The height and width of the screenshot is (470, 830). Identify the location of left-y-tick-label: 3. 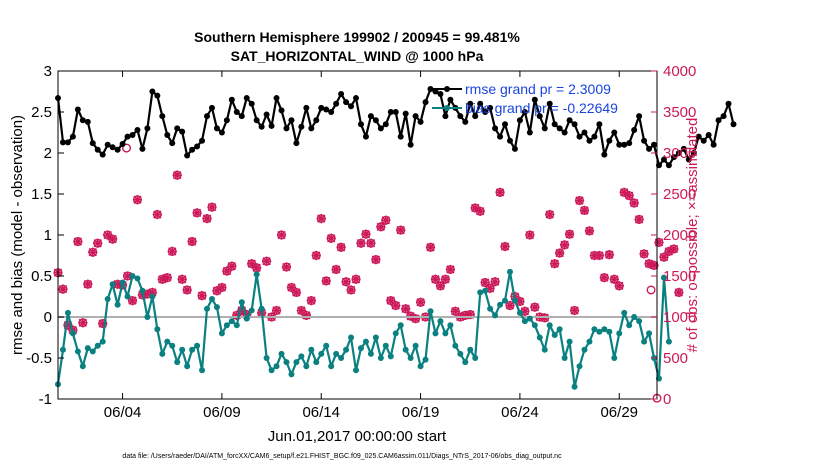
(48, 71).